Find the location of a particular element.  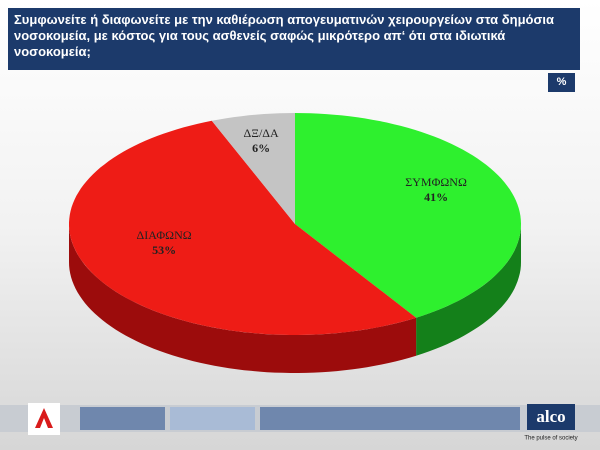

value-label: 6% is located at coordinates (261, 148).